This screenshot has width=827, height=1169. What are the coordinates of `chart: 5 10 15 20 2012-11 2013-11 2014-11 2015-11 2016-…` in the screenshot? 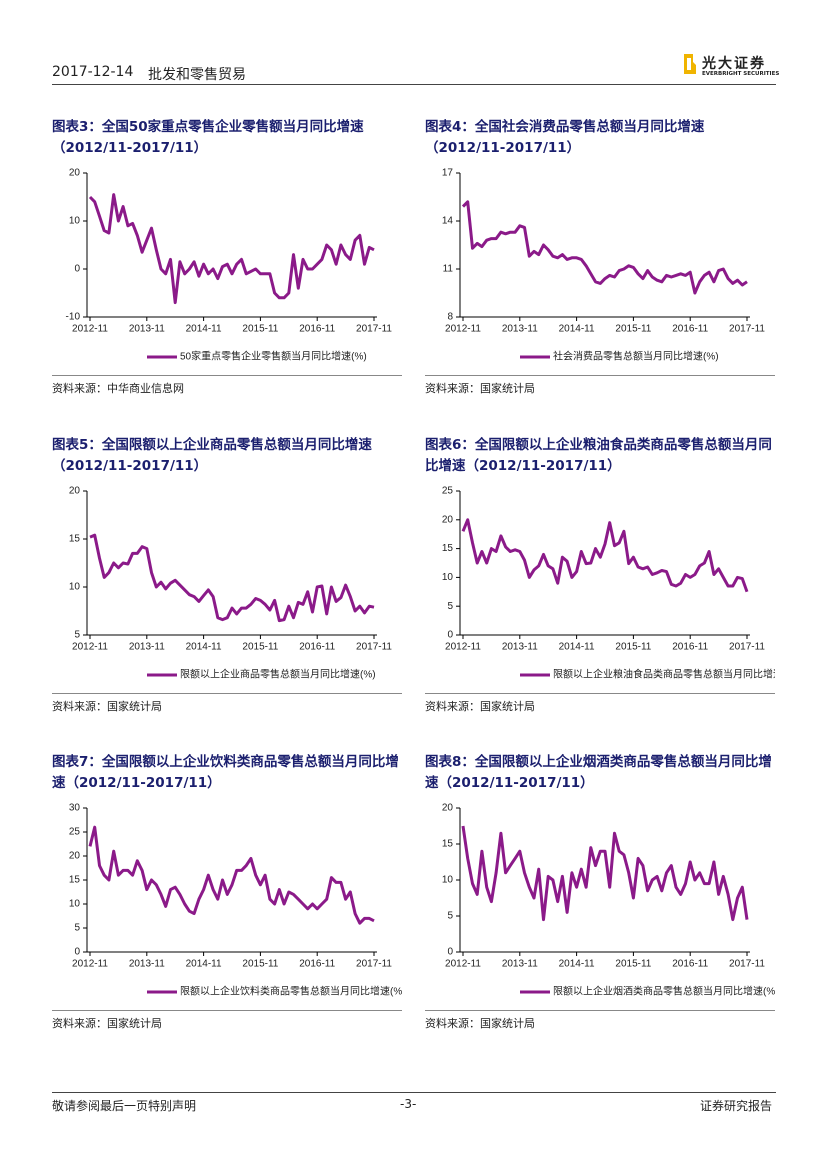 It's located at (231, 583).